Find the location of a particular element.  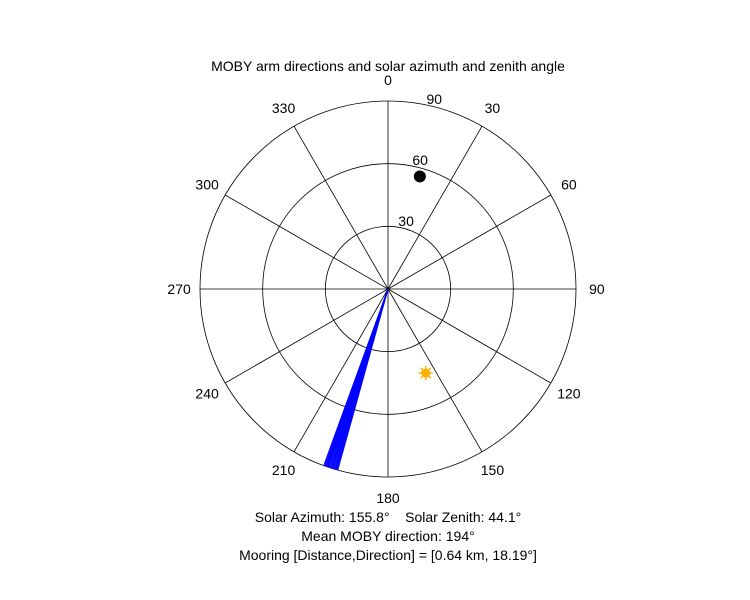

sun-disc is located at coordinates (426, 373).